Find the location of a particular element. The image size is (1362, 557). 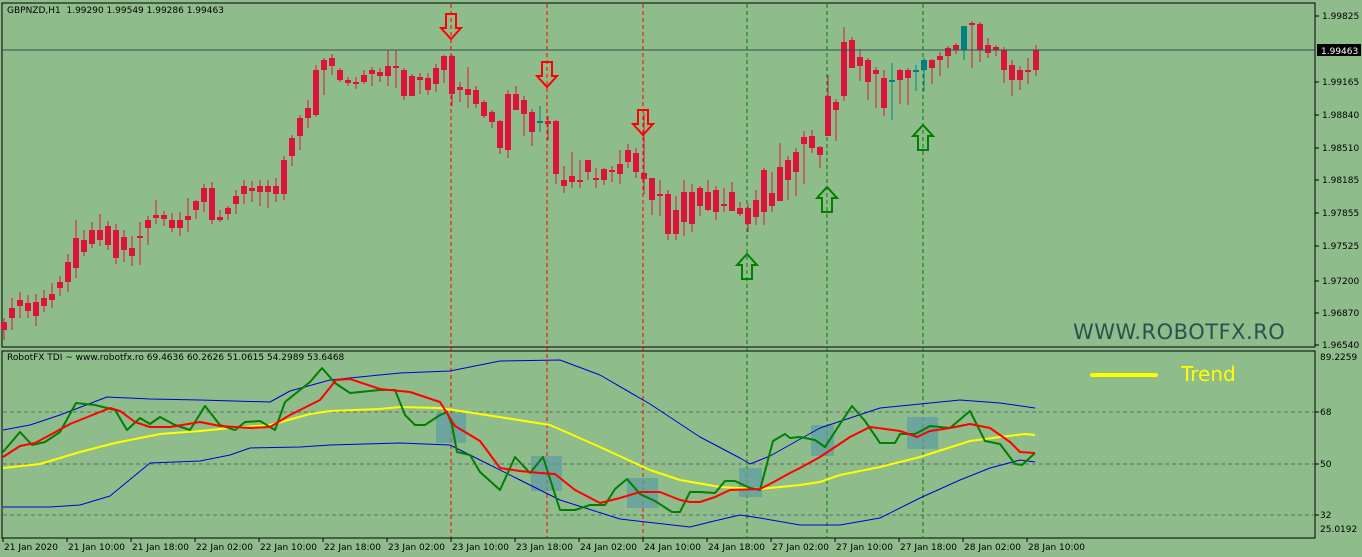

price-tick-label: 1.99165 is located at coordinates (1340, 83).